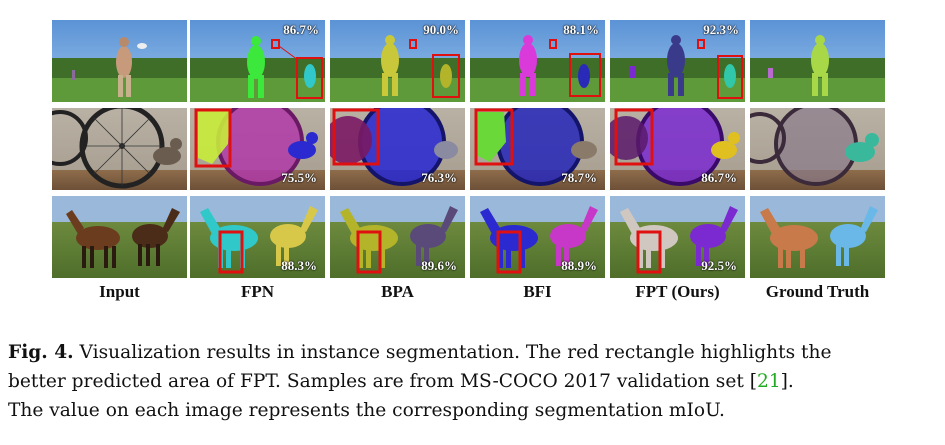 The width and height of the screenshot is (945, 445). What do you see at coordinates (581, 29) in the screenshot?
I see `miou-label: 88.1%` at bounding box center [581, 29].